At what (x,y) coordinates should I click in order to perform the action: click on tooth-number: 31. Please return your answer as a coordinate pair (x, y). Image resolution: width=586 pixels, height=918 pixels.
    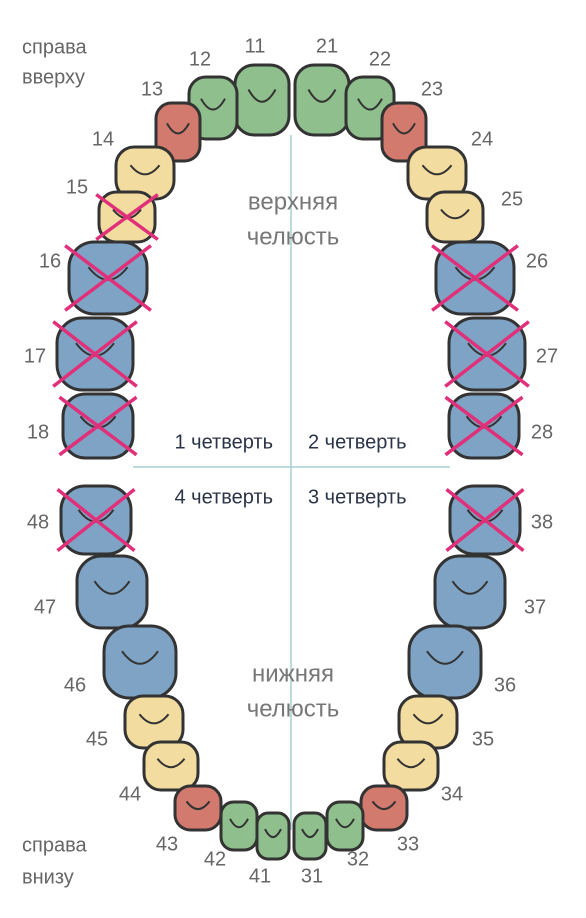
    Looking at the image, I should click on (312, 876).